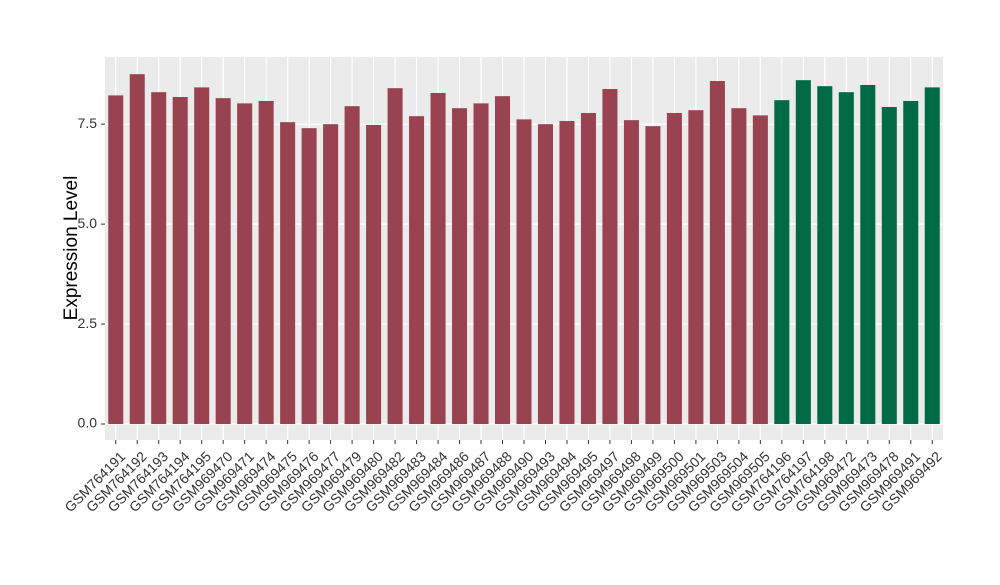 The width and height of the screenshot is (1000, 585). Describe the element at coordinates (88, 323) in the screenshot. I see `y-tick-label: 2.5` at that location.